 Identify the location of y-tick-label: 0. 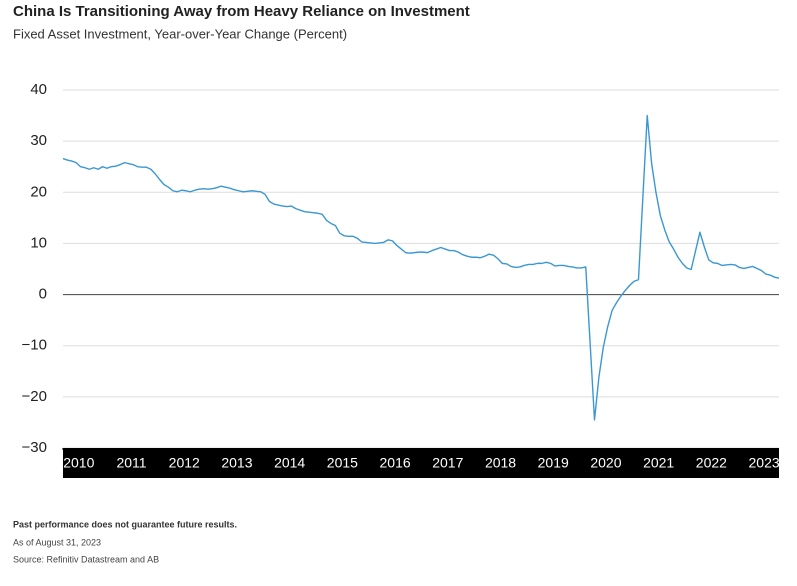
(43, 294).